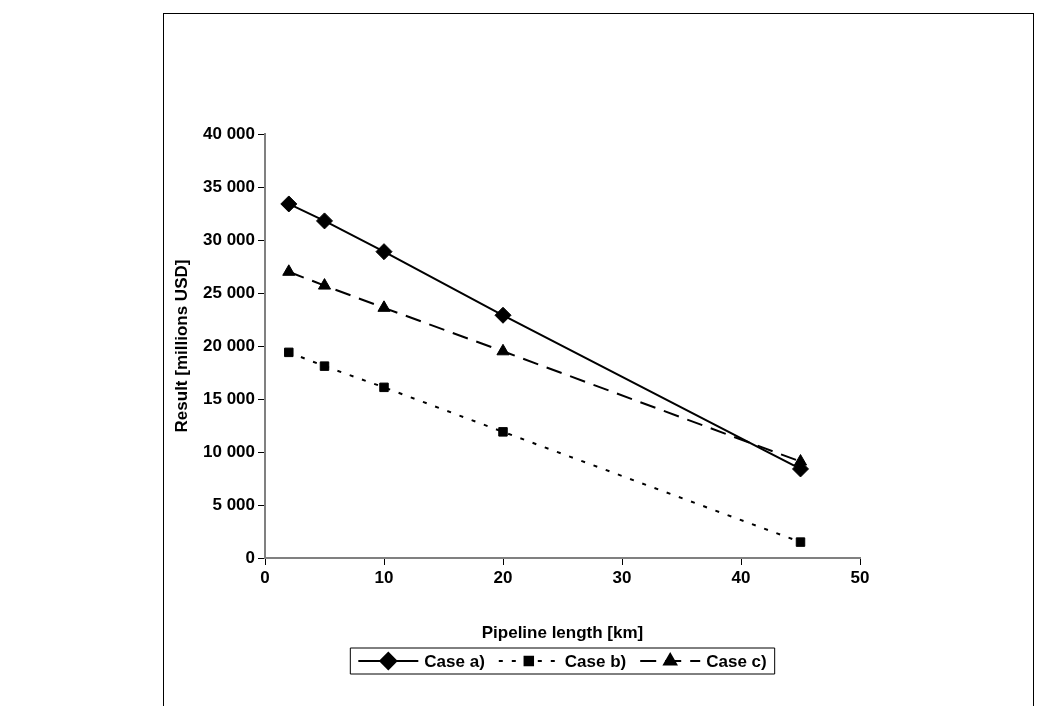  I want to click on y-tick-label: 10 000, so click(229, 451).